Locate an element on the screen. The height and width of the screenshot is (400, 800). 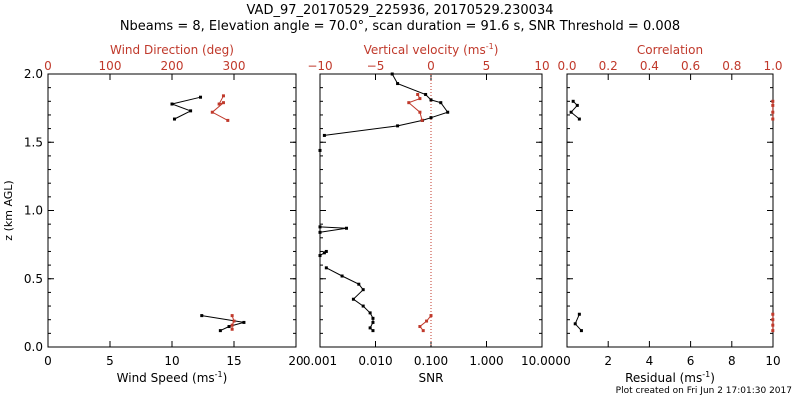
top-tick-label: 100 is located at coordinates (110, 66).